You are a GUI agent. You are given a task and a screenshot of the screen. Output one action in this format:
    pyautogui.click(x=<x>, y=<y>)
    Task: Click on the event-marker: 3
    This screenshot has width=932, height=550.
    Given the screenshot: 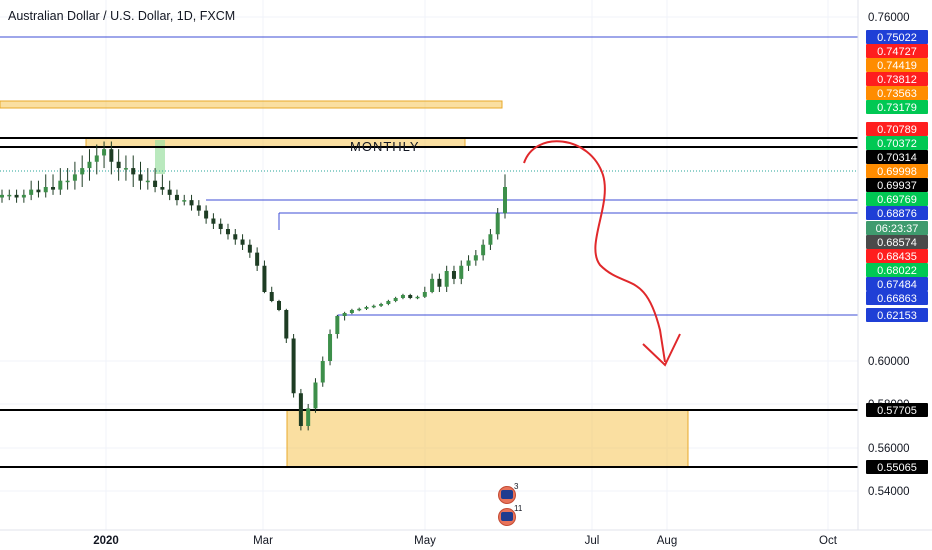 What is the action you would take?
    pyautogui.click(x=509, y=493)
    